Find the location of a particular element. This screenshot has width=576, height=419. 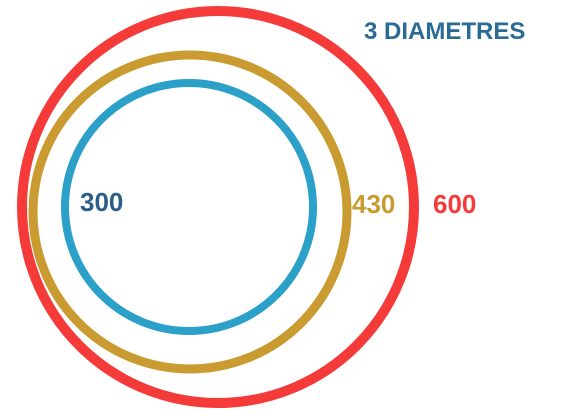

label-600: 600 is located at coordinates (455, 204).